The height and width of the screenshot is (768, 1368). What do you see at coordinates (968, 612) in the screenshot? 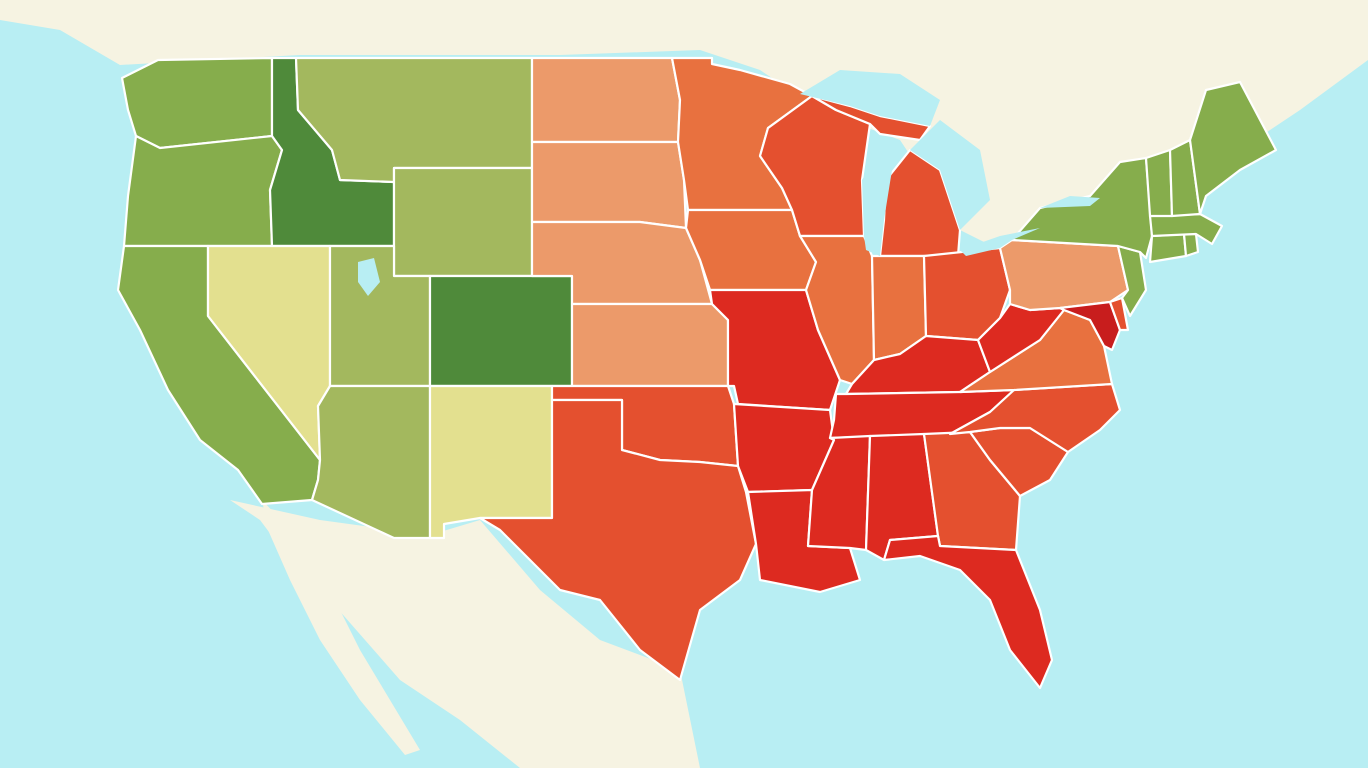
I see `state-florida` at bounding box center [968, 612].